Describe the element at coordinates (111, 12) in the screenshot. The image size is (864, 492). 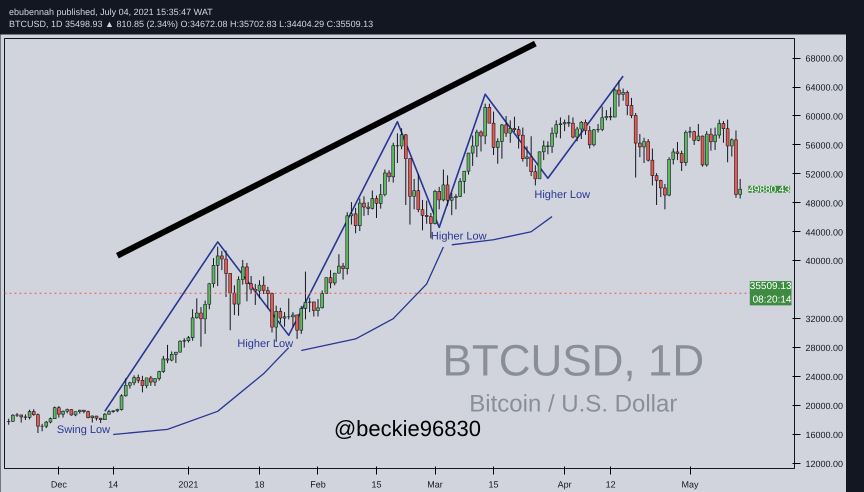
I see `text: ebubennah published, July 04, 2021 15:35:47 WAT` at that location.